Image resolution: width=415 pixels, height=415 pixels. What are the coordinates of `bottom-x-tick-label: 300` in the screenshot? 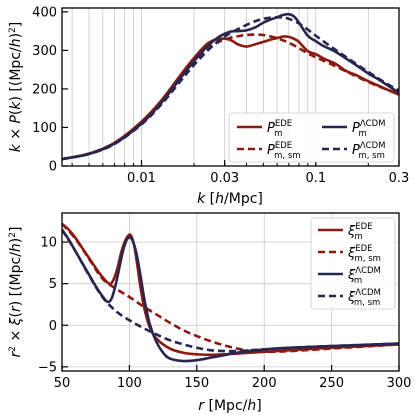 It's located at (399, 383).